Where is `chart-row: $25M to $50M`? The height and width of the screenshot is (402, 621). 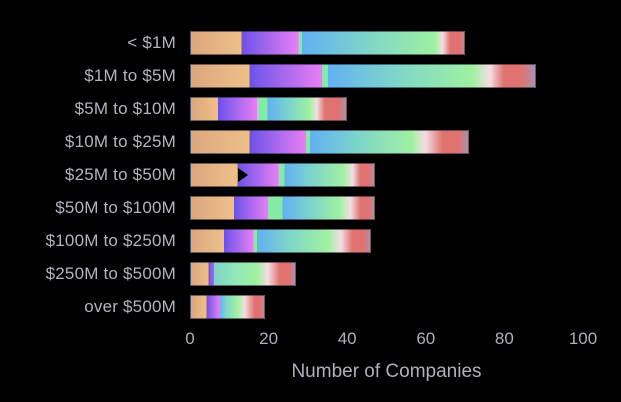
chart-row: $25M to $50M is located at coordinates (310, 175).